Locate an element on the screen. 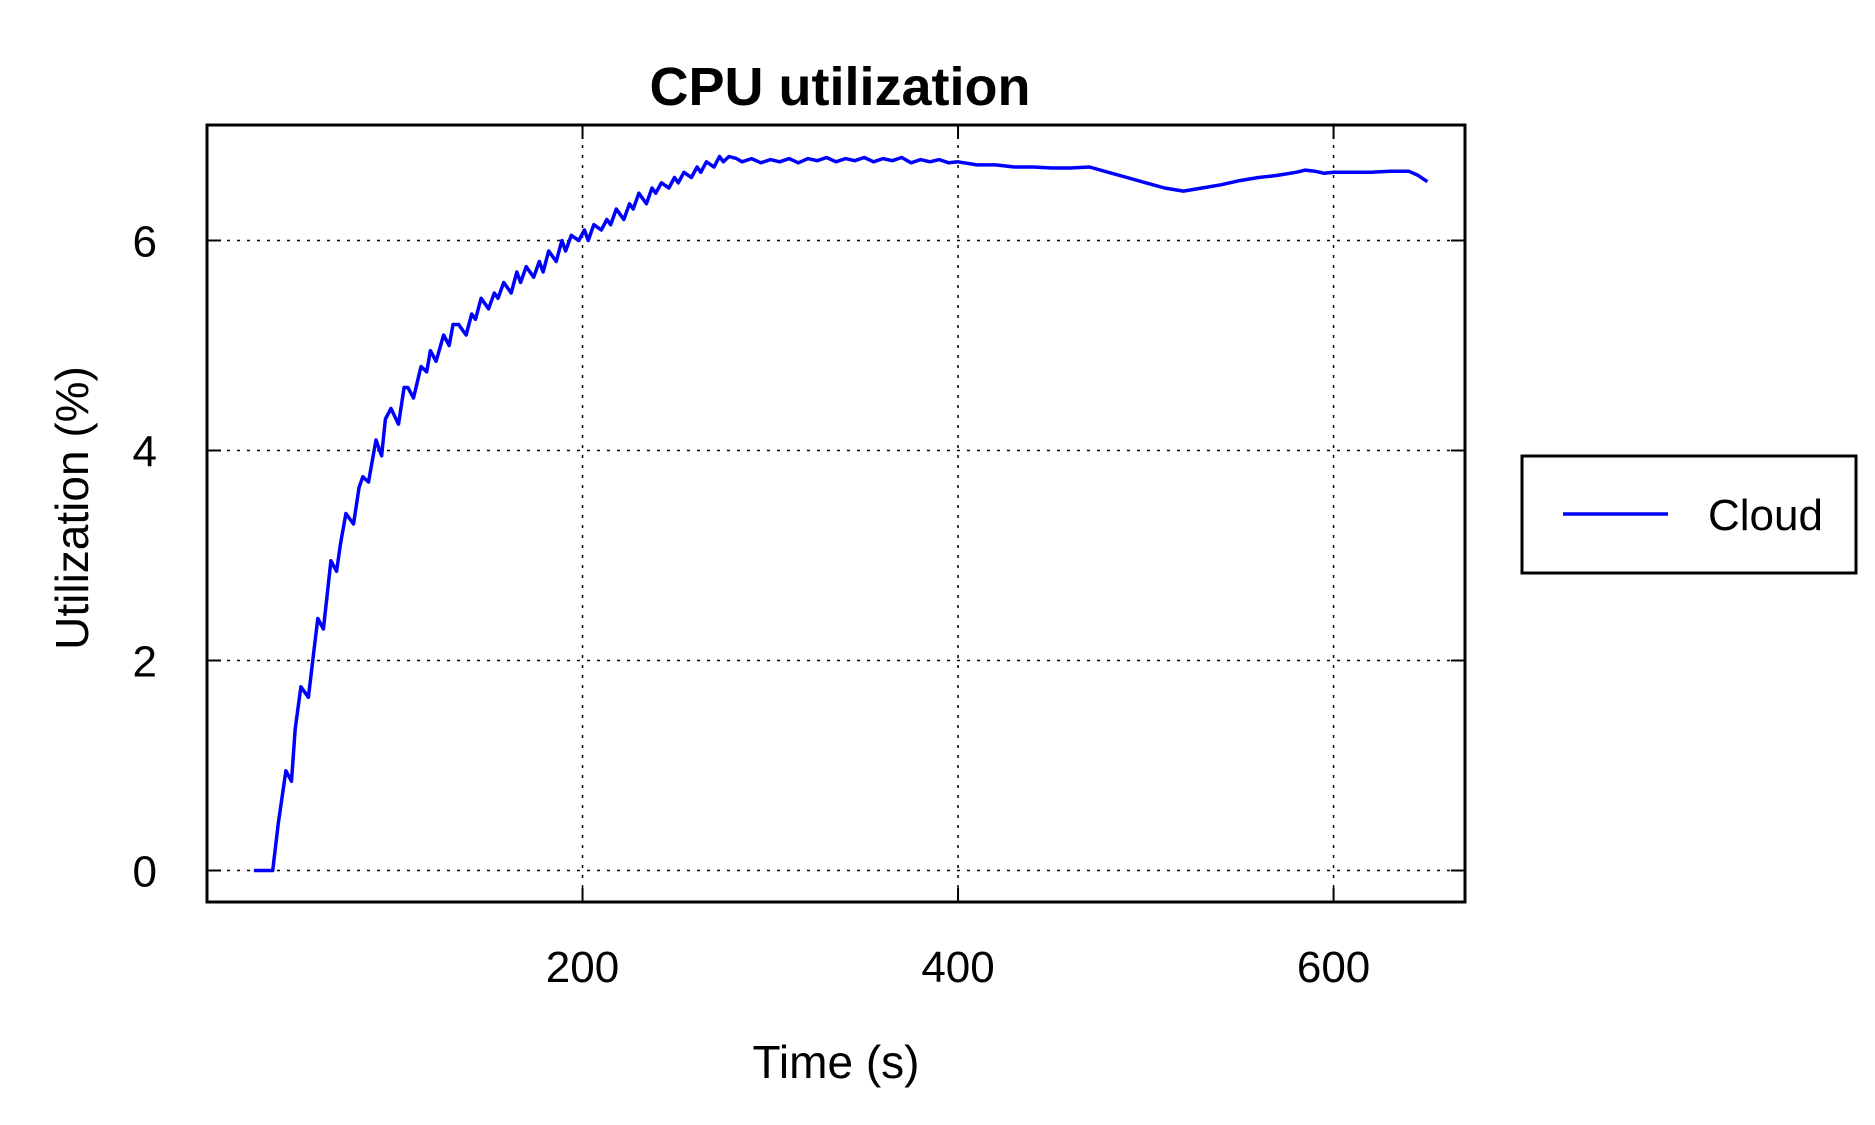 This screenshot has width=1875, height=1125. x-tick-label: 600 is located at coordinates (1333, 967).